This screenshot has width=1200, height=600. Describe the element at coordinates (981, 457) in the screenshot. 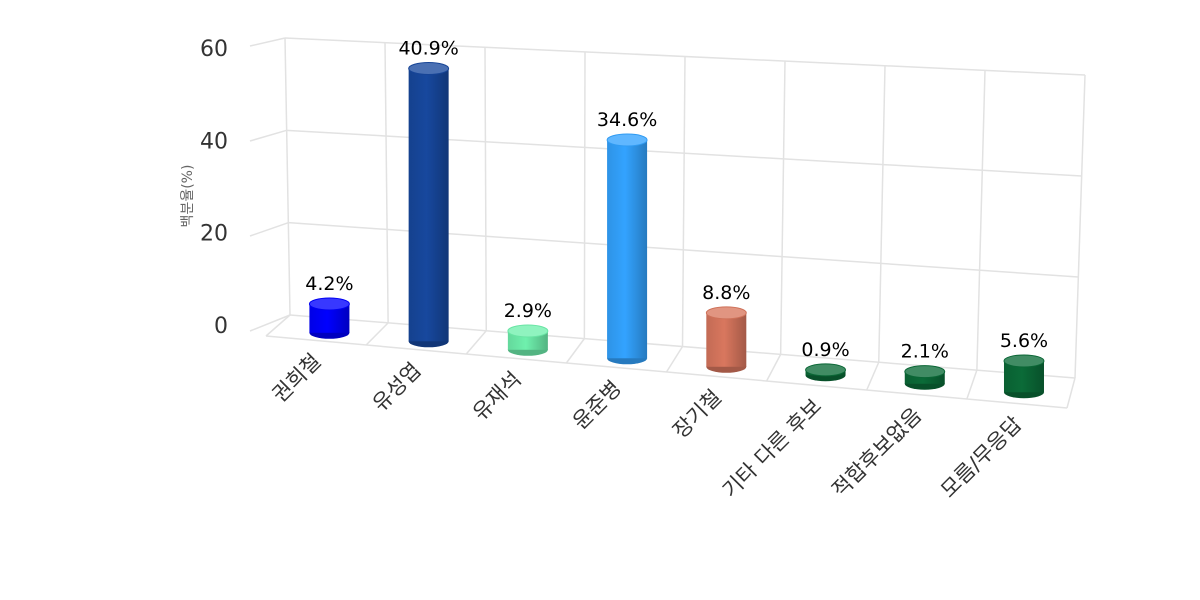

I see `category-label: 모름/무응답` at that location.